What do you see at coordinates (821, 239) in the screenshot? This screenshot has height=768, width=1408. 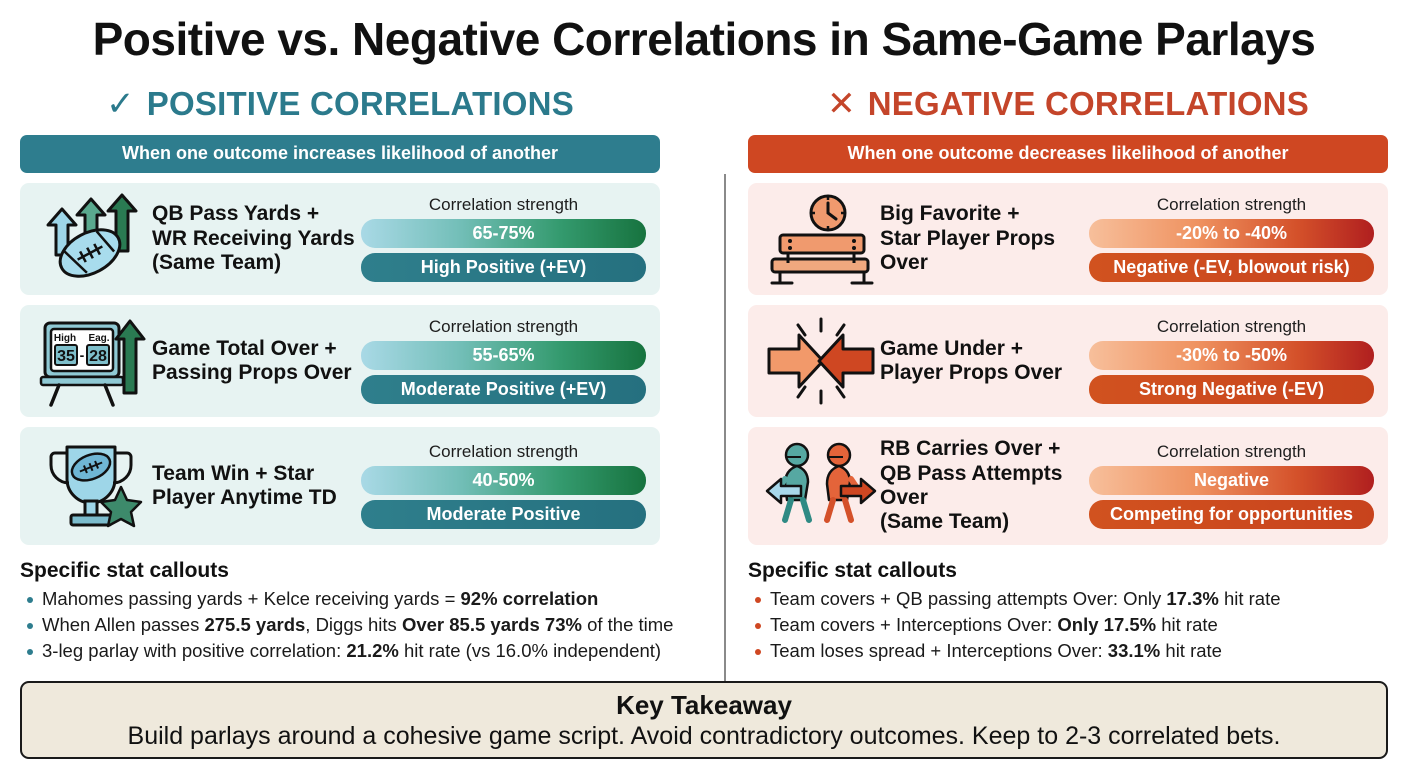 I see `bench-clock-icon` at bounding box center [821, 239].